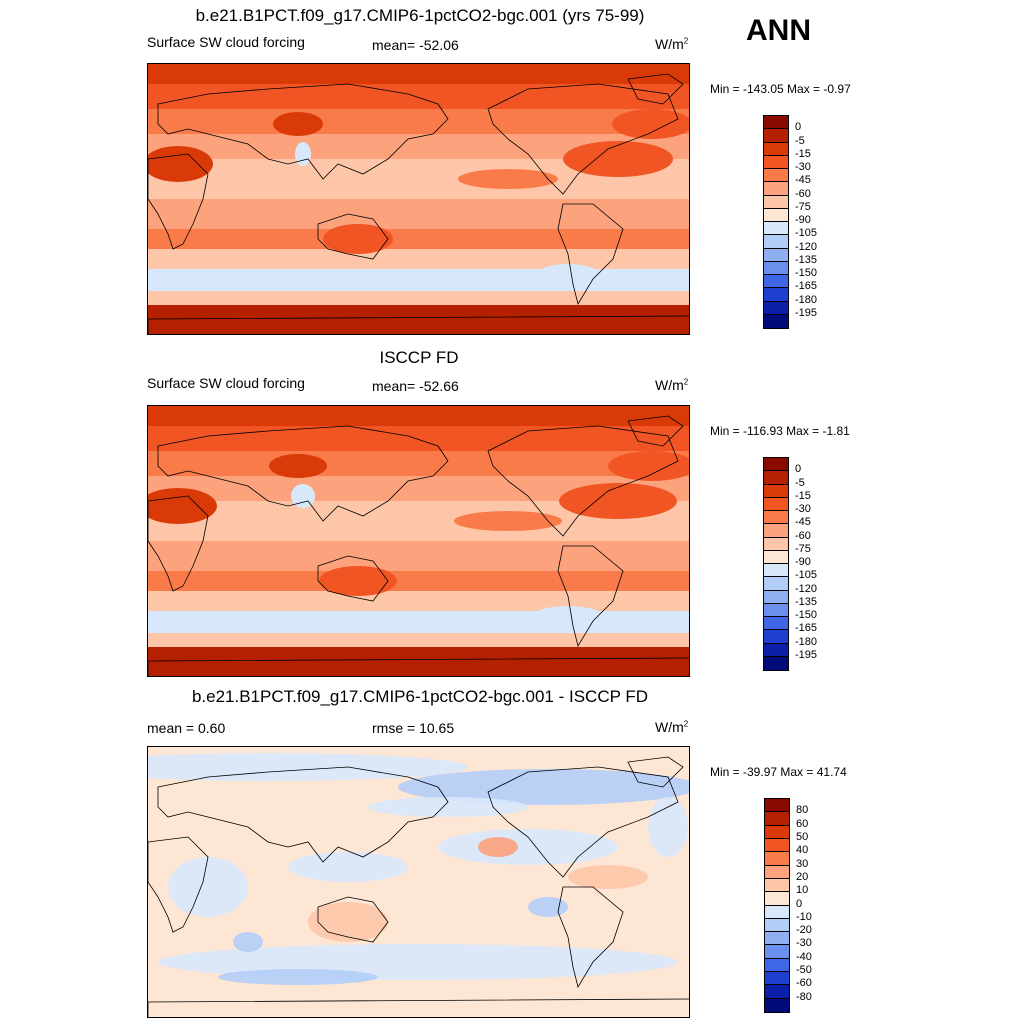 The width and height of the screenshot is (1024, 1024). Describe the element at coordinates (780, 431) in the screenshot. I see `panel-2-minmax: Min = -116.93 Max = -1.81` at that location.